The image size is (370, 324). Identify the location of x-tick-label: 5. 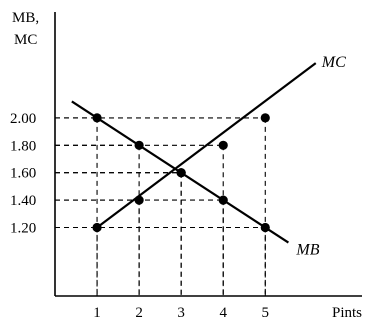
(266, 313).